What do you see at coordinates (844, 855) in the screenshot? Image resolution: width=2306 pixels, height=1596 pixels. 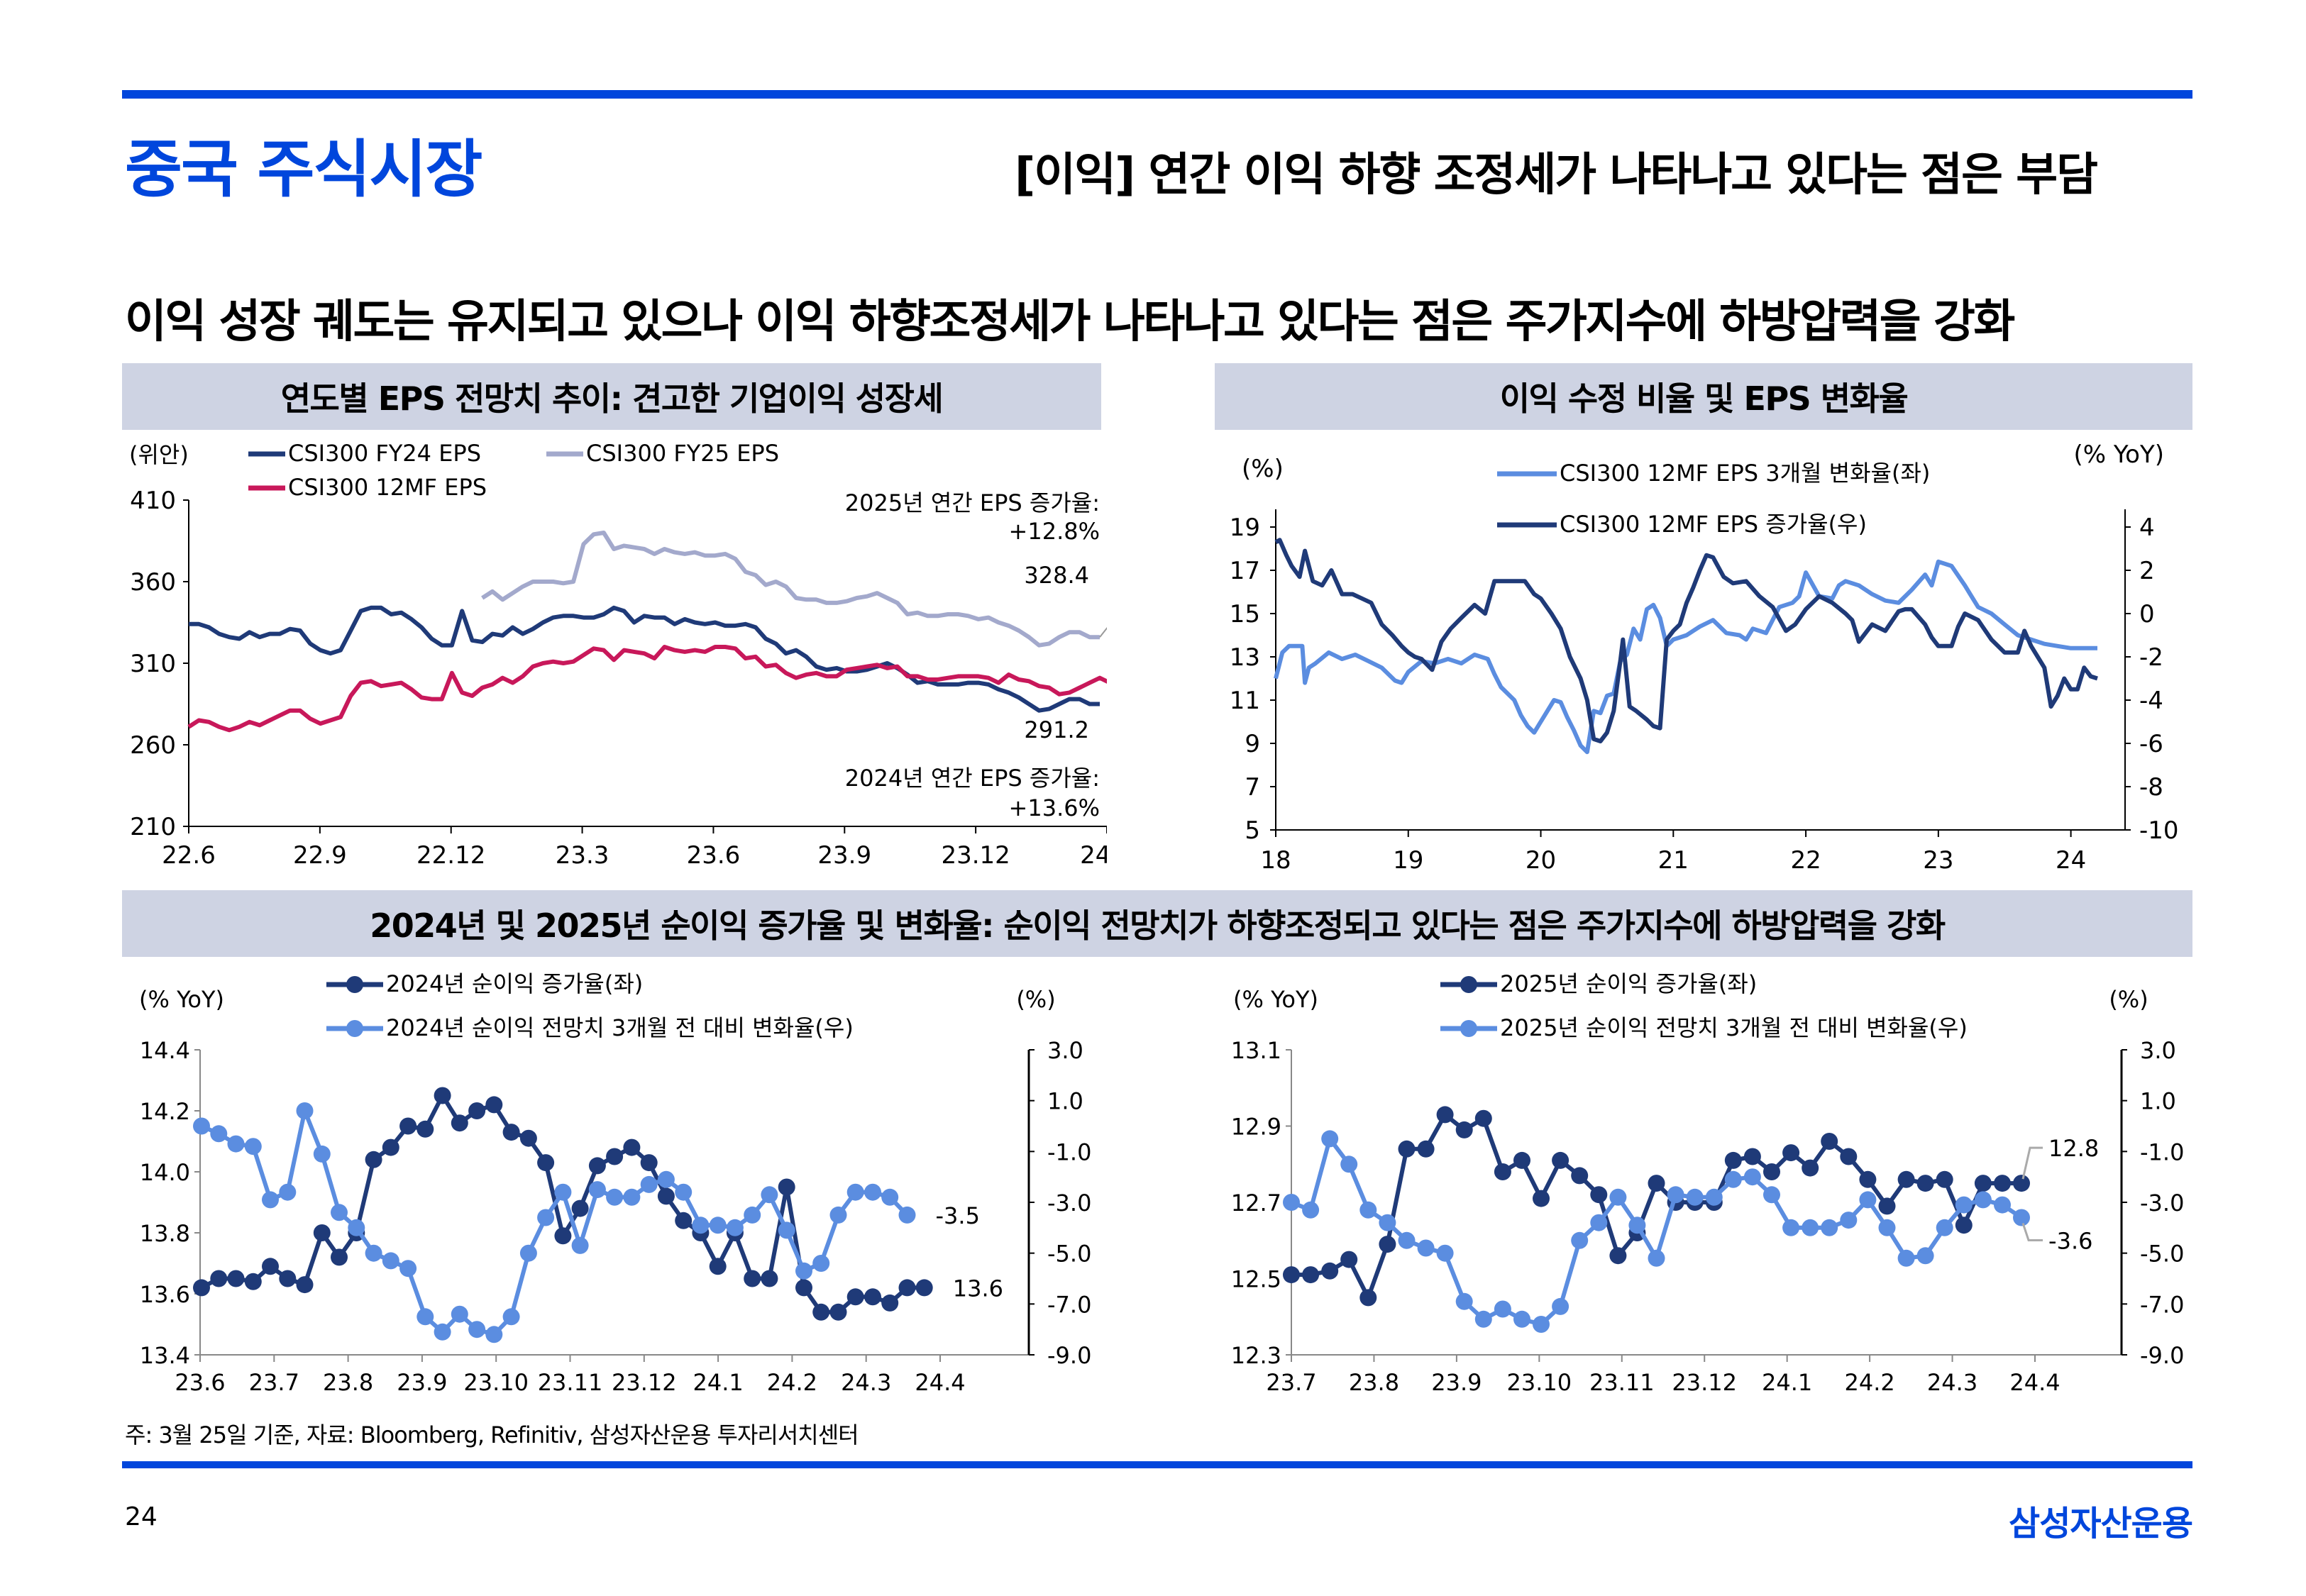 I see `x-tick-label: 23.9` at bounding box center [844, 855].